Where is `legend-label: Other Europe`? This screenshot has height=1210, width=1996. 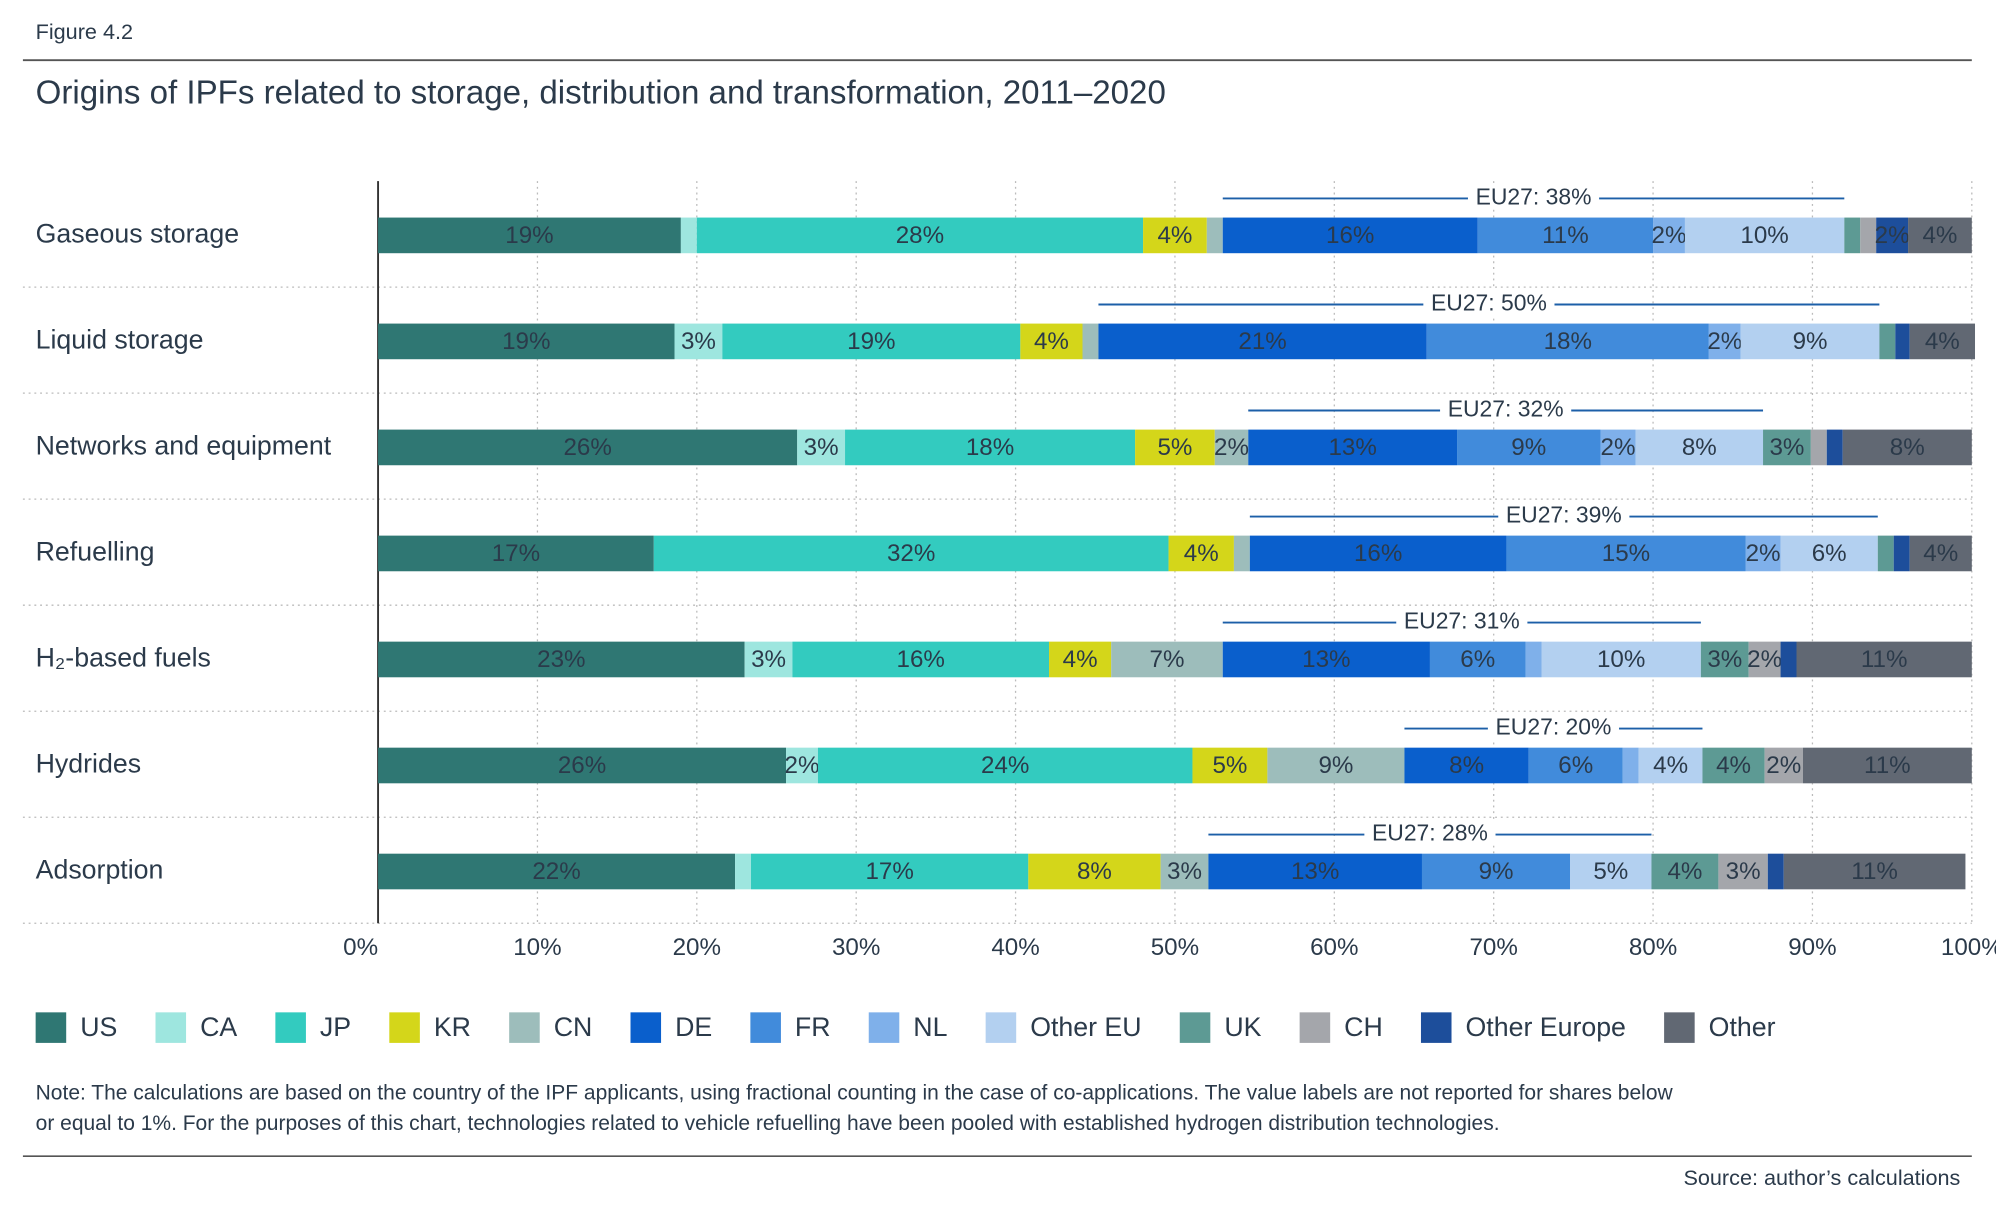
legend-label: Other Europe is located at coordinates (1546, 1027).